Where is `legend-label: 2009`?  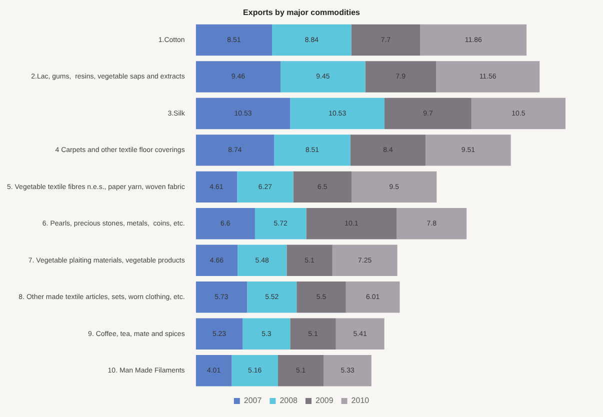
legend-label: 2009 is located at coordinates (325, 401).